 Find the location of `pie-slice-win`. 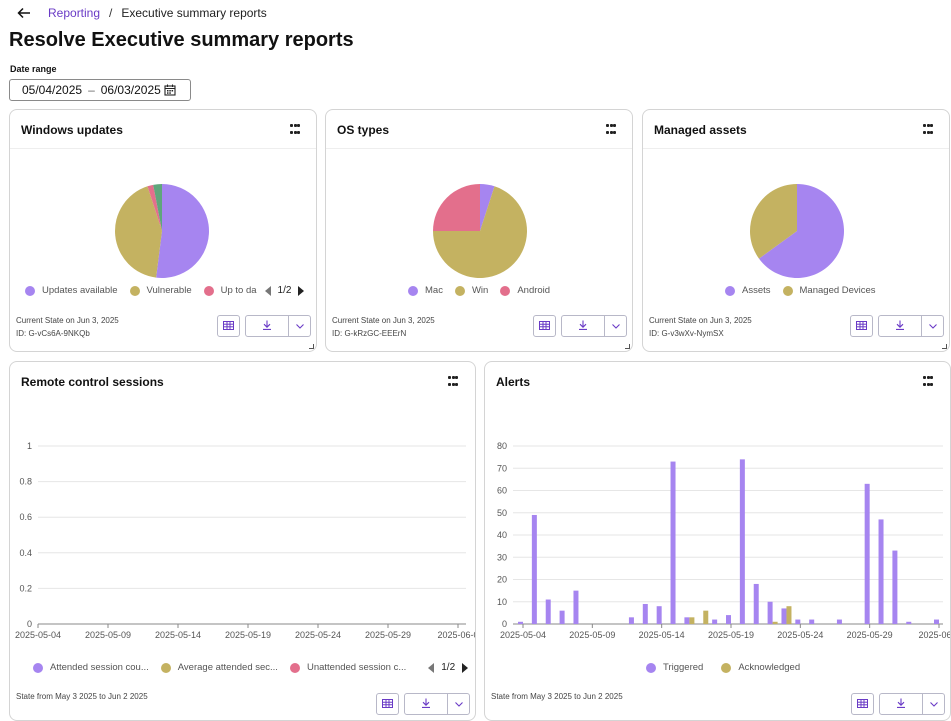

pie-slice-win is located at coordinates (480, 232).